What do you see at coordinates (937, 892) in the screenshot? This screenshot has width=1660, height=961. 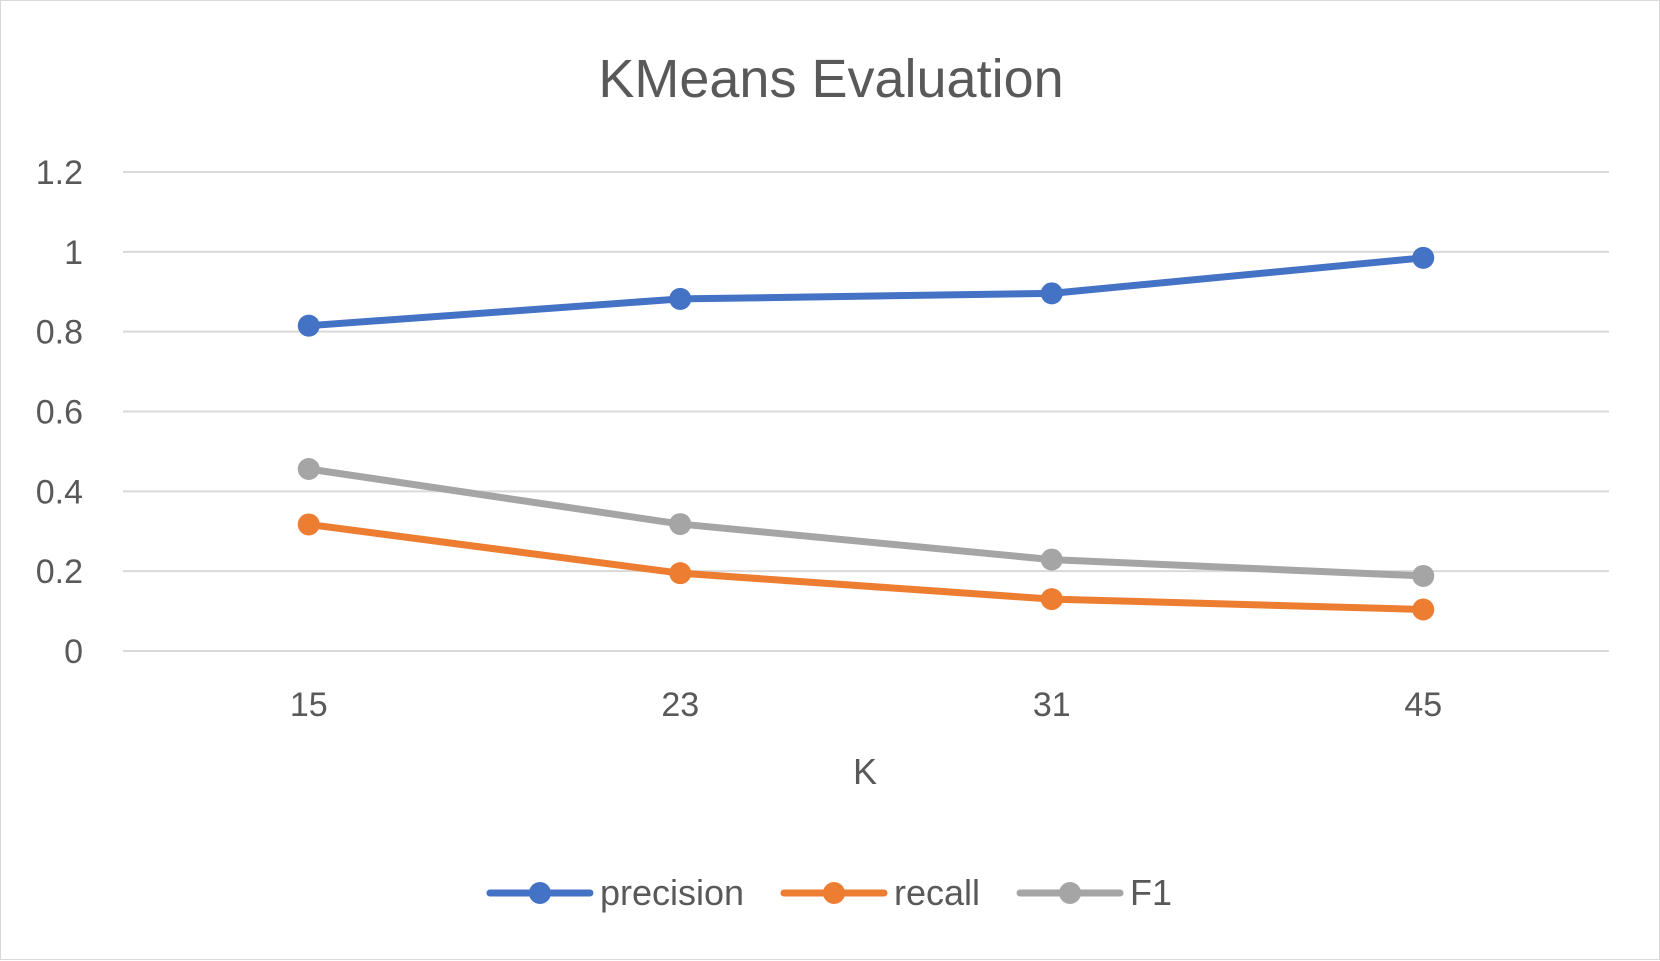 I see `legend-label: recall` at bounding box center [937, 892].